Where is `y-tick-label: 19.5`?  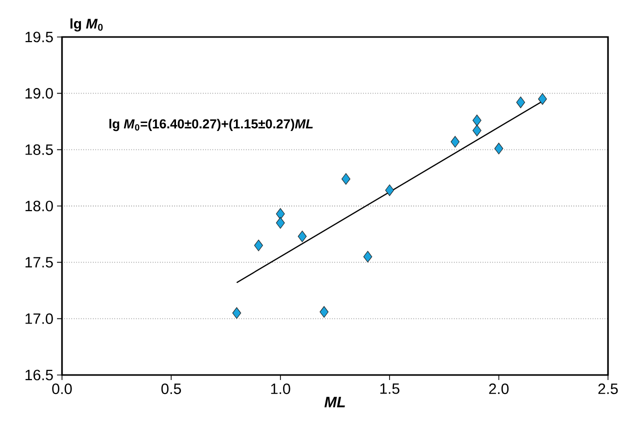
y-tick-label: 19.5 is located at coordinates (39, 37).